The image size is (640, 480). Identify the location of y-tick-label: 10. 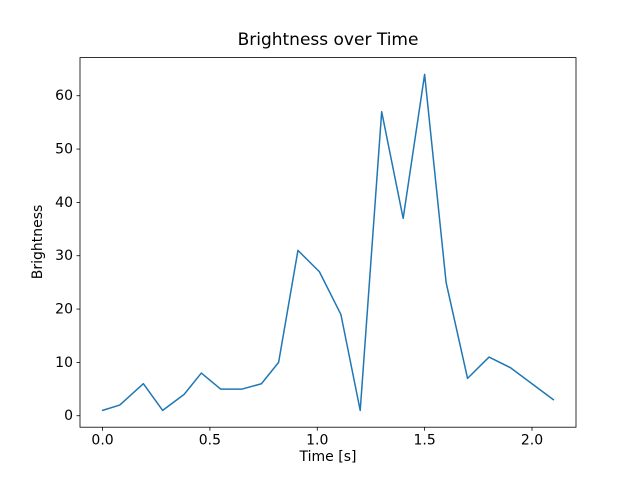
(64, 363).